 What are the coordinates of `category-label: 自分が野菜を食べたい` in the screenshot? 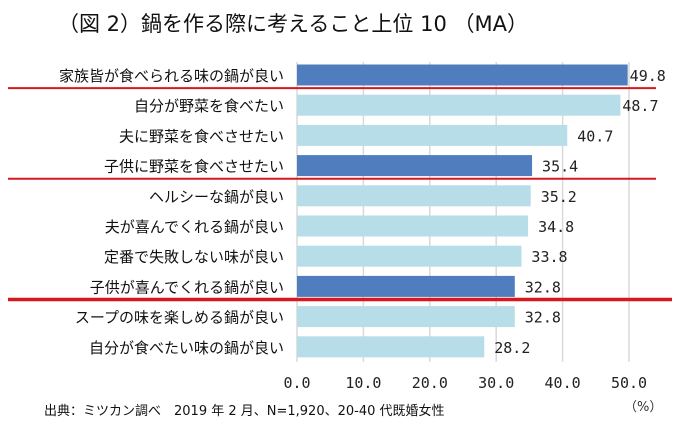 It's located at (209, 106).